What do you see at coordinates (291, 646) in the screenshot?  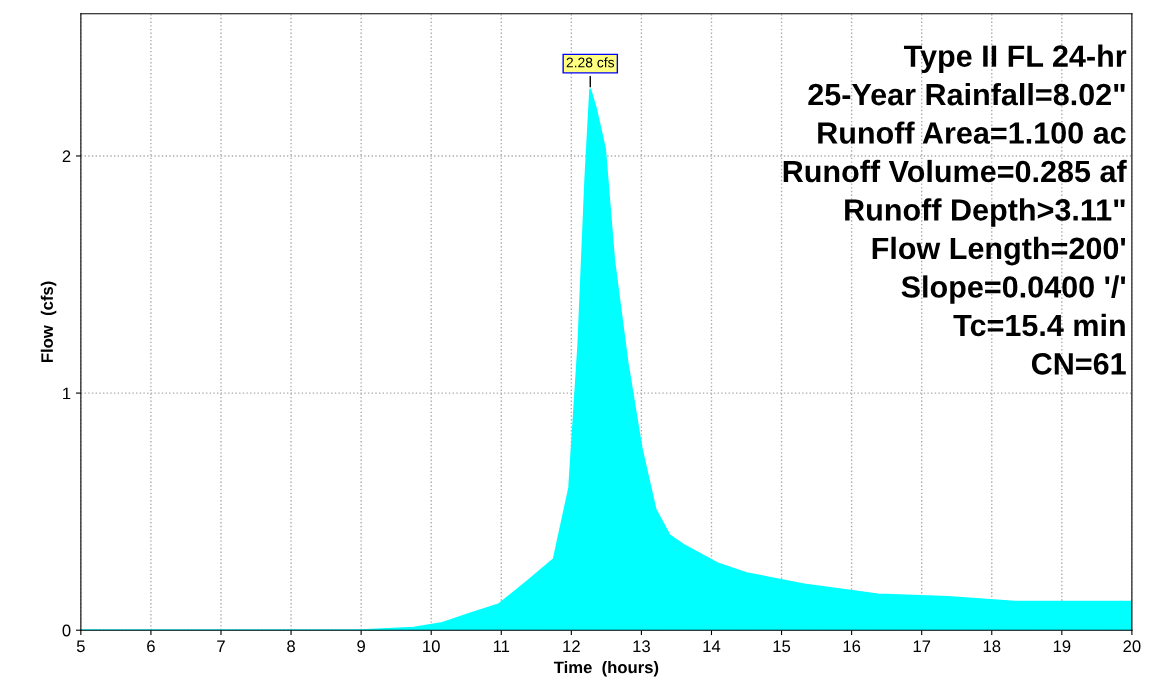 I see `x-tick-label: 8` at bounding box center [291, 646].